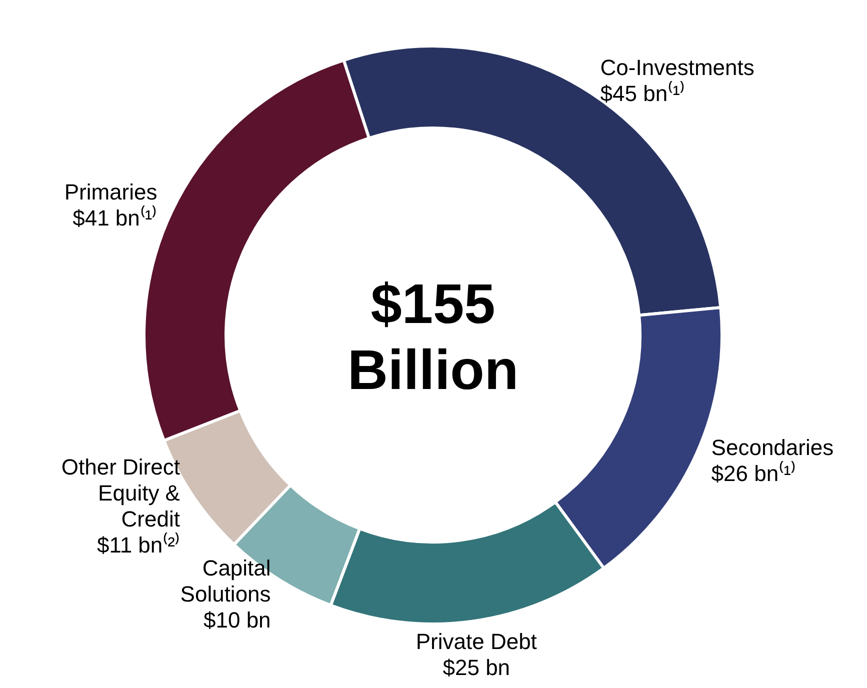  I want to click on data-label: $10 bn, so click(237, 619).